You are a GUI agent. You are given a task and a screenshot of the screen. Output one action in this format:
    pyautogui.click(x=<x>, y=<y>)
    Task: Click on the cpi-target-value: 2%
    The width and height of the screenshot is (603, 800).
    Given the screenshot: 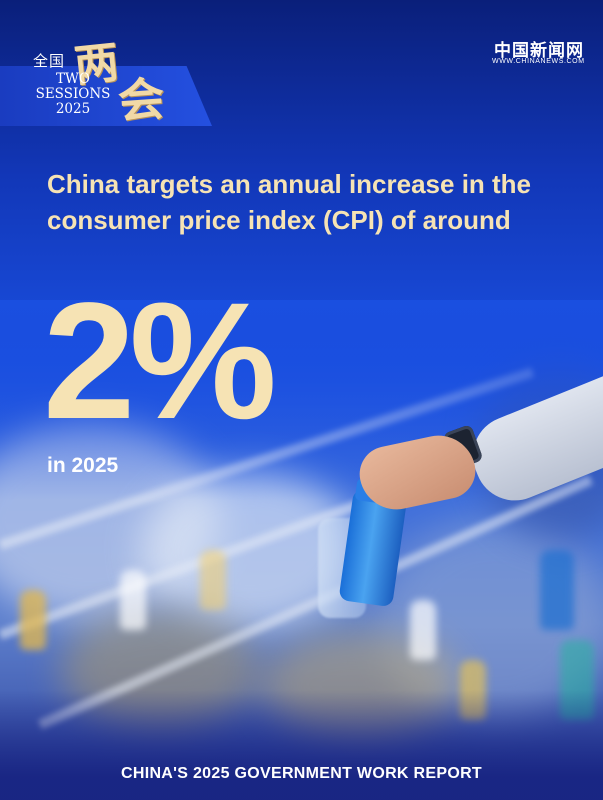 What is the action you would take?
    pyautogui.click(x=160, y=361)
    